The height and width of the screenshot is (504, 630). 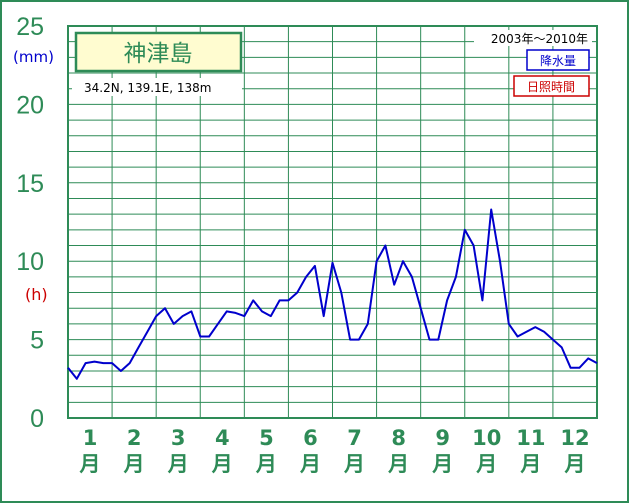 I want to click on y-tick-label: 15, so click(x=30, y=184).